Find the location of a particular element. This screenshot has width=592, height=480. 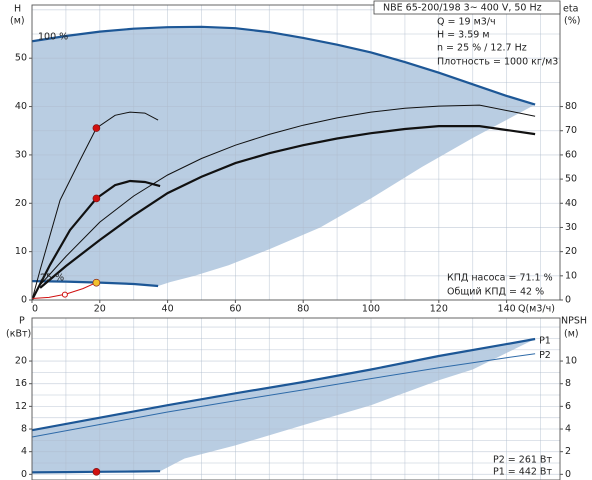

curve-label: 25 % is located at coordinates (52, 278).